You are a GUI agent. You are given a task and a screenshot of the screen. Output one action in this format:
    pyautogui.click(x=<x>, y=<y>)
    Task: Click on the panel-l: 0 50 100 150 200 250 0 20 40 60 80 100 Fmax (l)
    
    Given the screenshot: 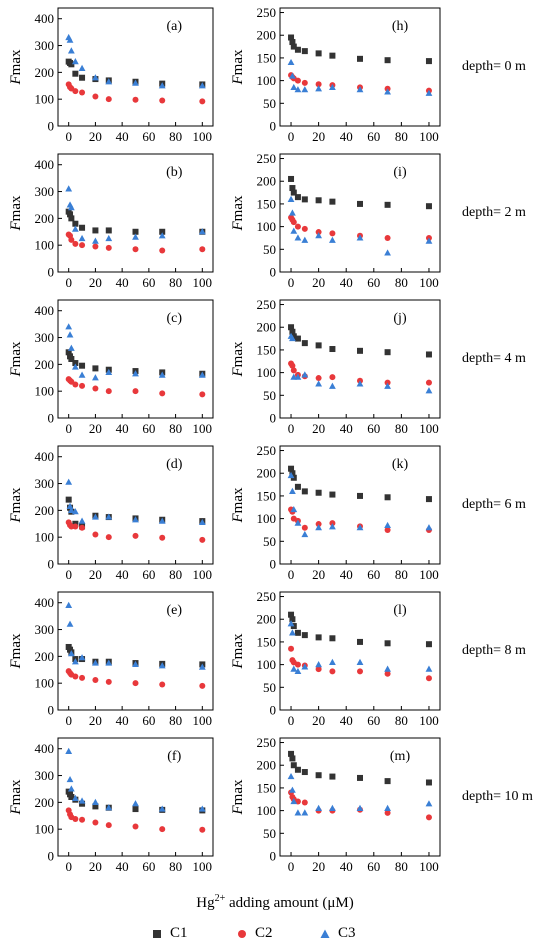 What is the action you would take?
    pyautogui.click(x=335, y=658)
    